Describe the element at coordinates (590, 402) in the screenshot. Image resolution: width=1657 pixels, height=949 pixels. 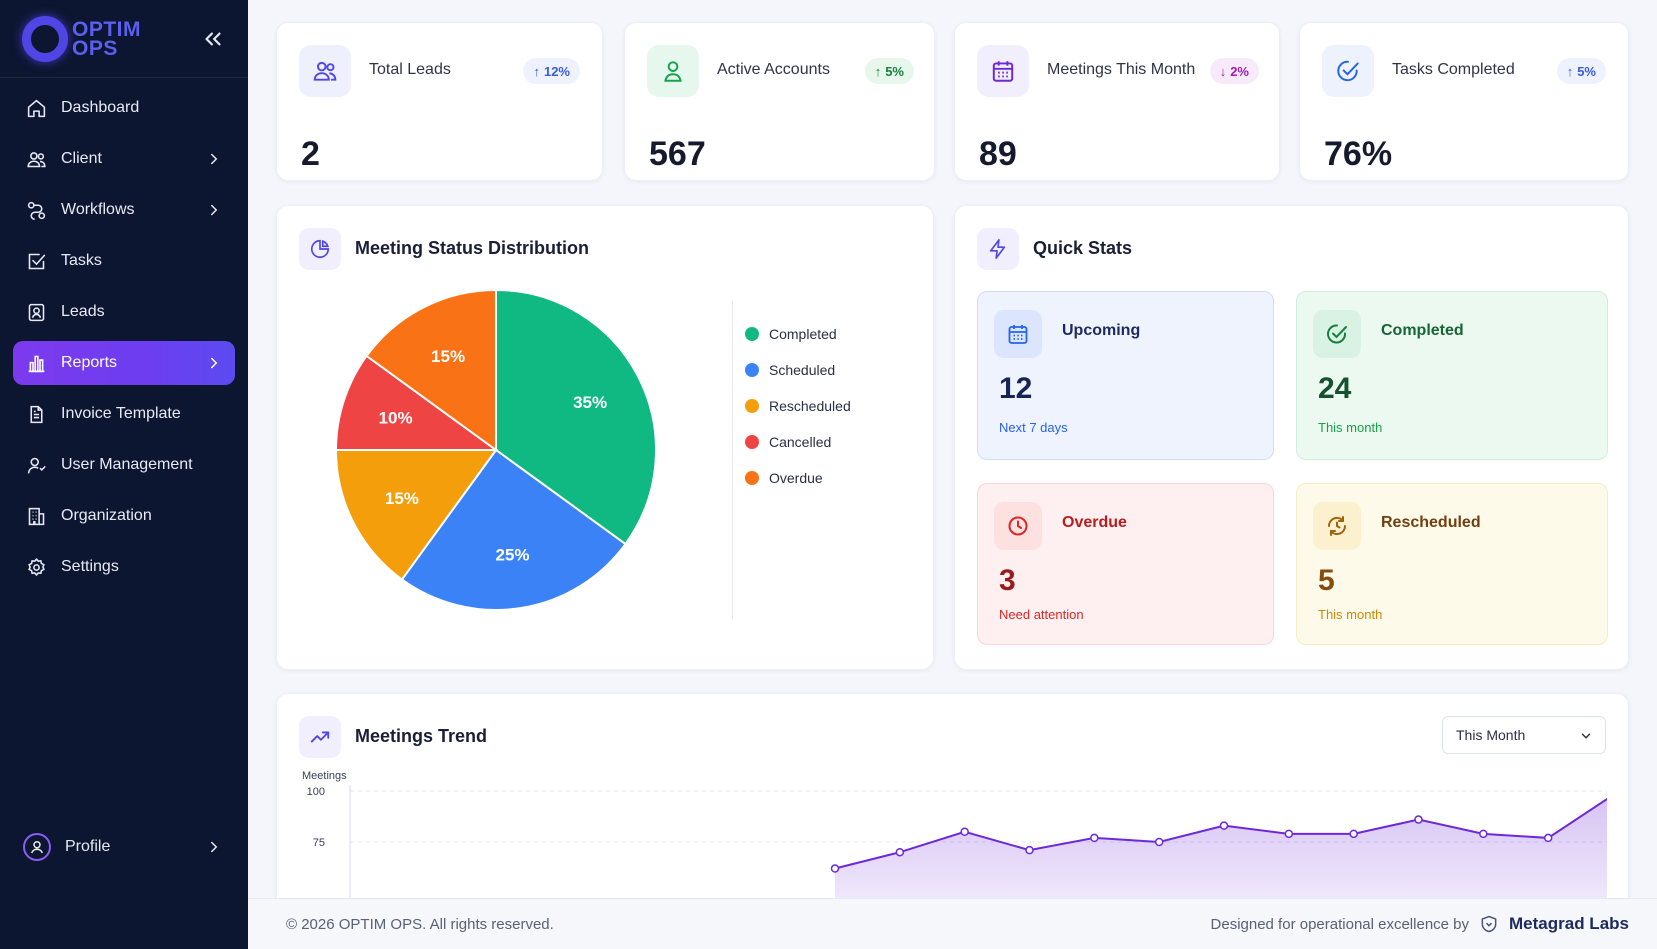
I see `pie-slice-label: 35%` at that location.